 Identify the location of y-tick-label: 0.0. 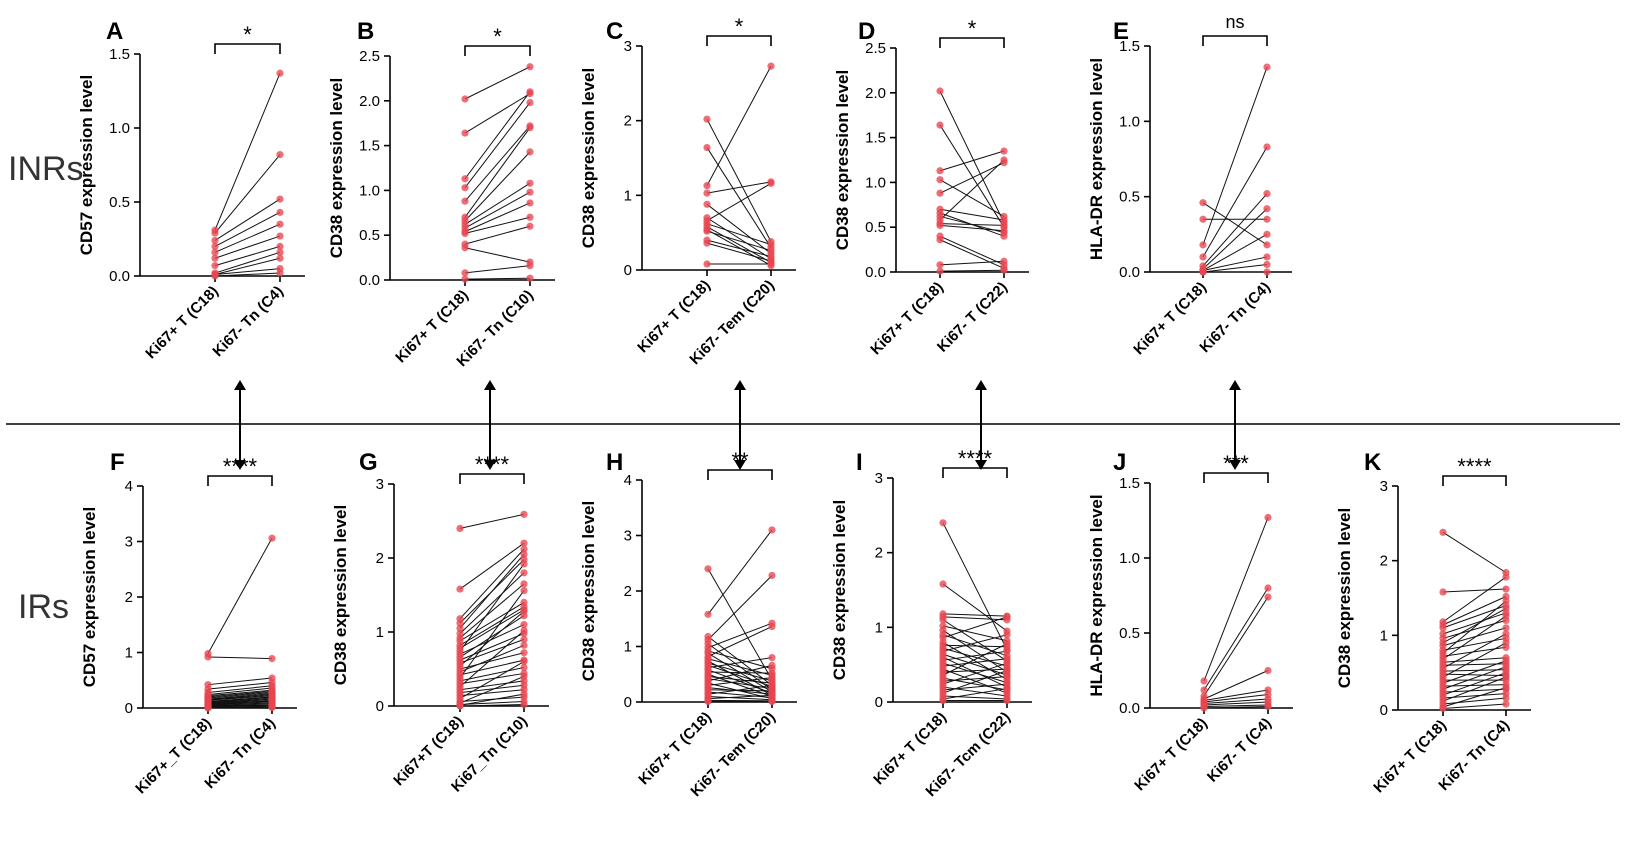
(875, 272).